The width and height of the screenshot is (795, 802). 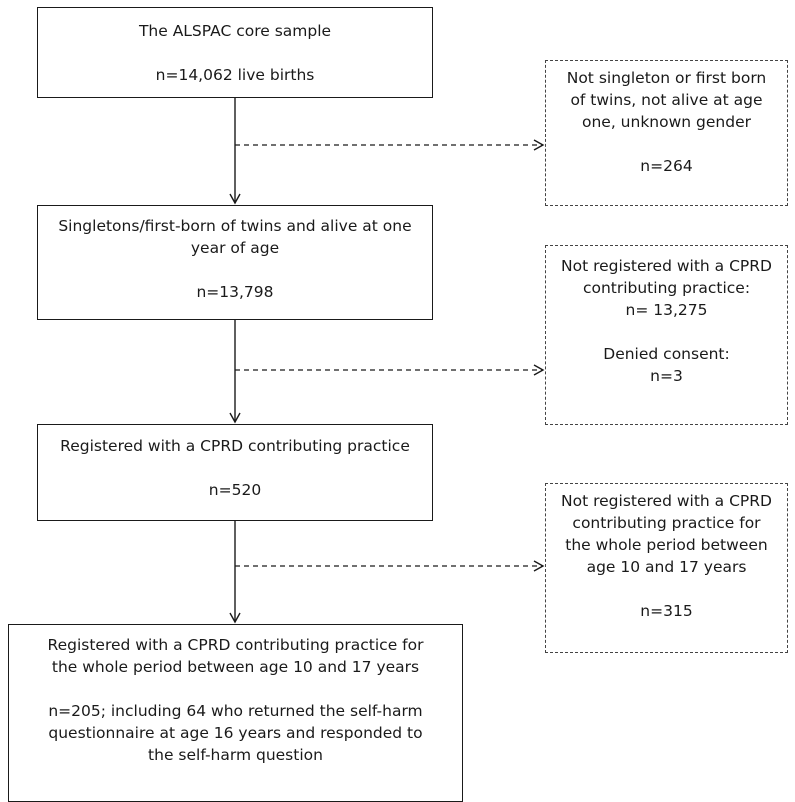 I want to click on box-count-line: n=264, so click(x=666, y=166).